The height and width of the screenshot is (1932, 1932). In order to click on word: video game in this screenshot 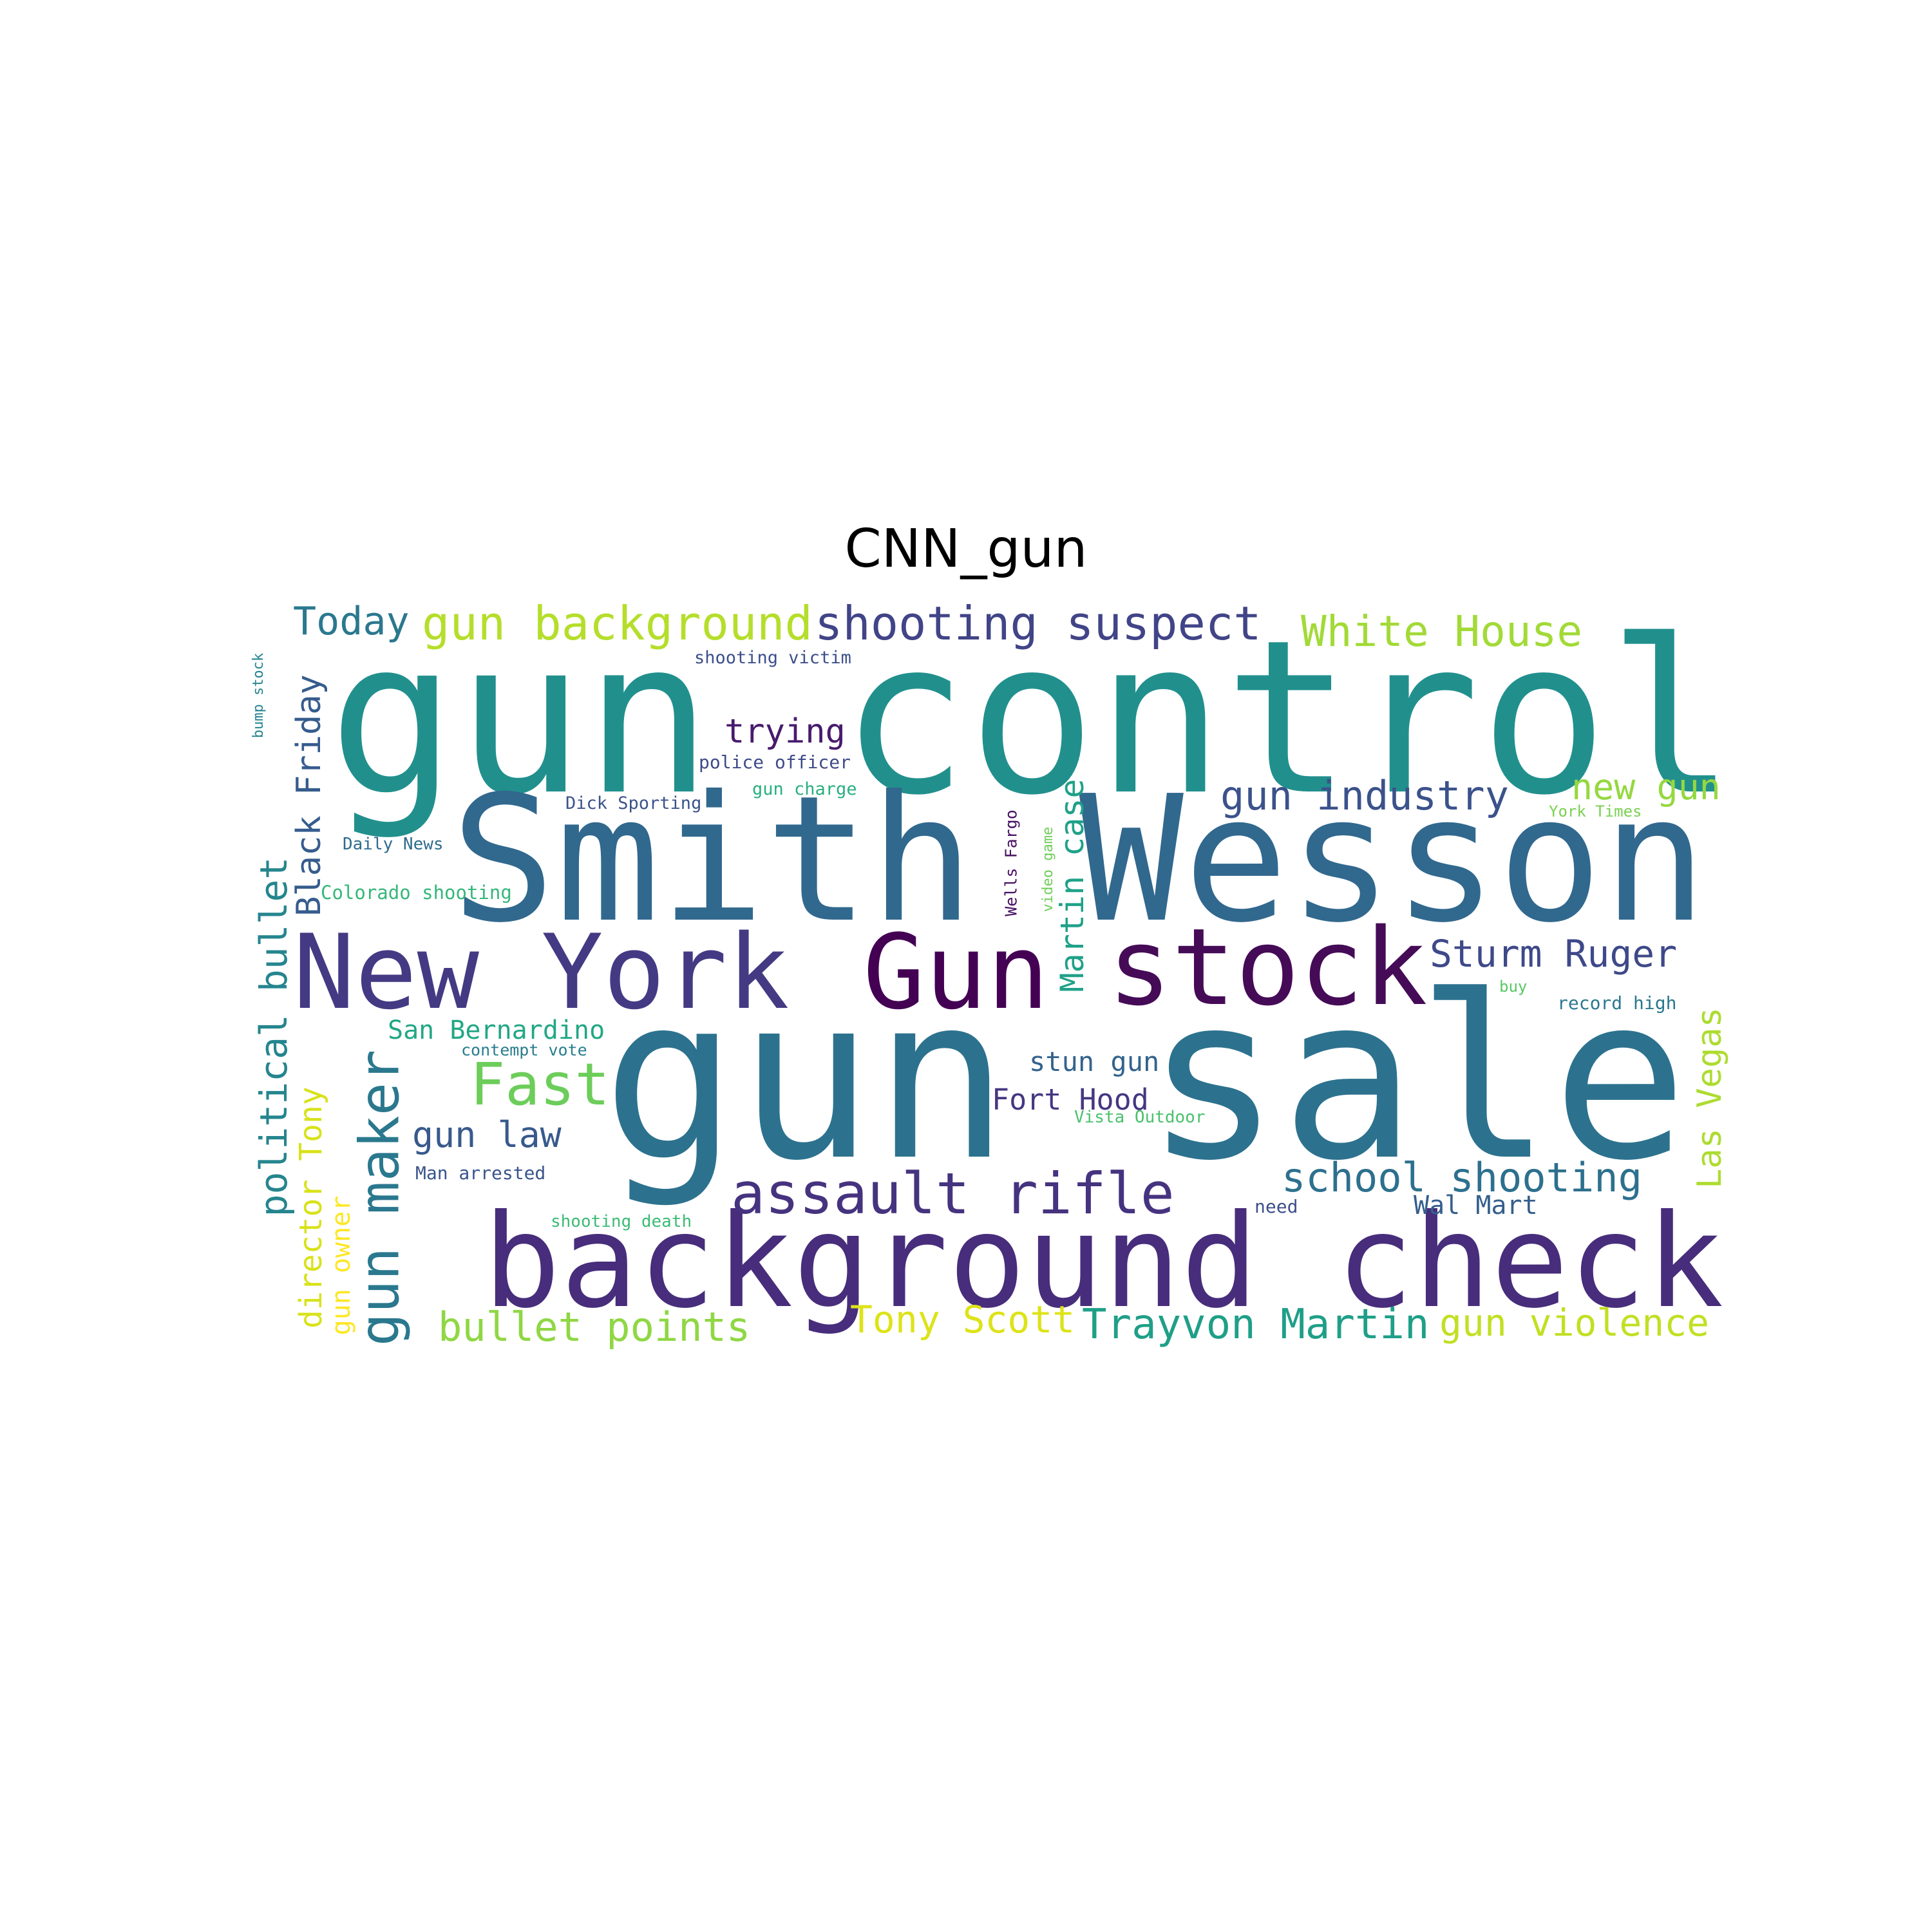, I will do `click(1048, 870)`.